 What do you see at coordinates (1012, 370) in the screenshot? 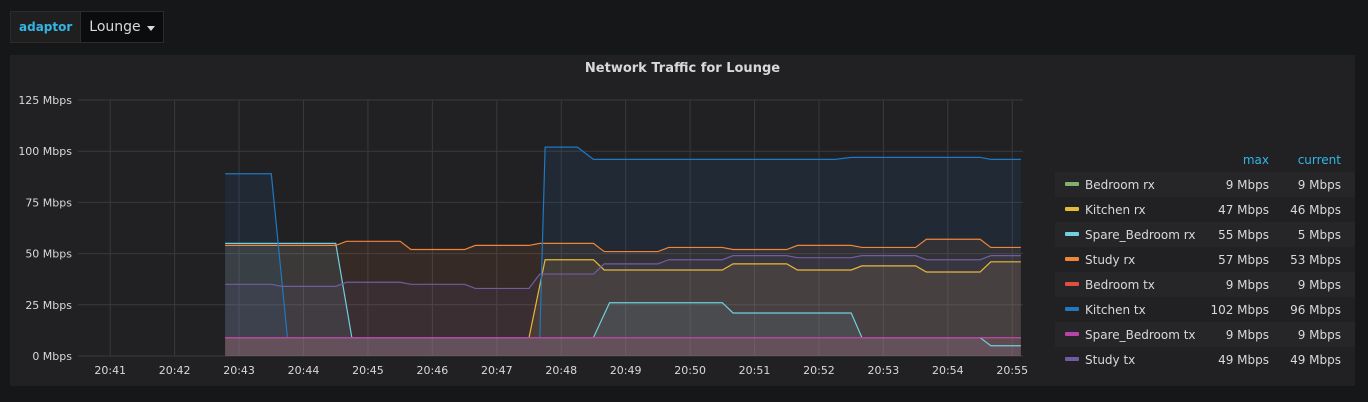
I see `x-tick-label: 20:55` at bounding box center [1012, 370].